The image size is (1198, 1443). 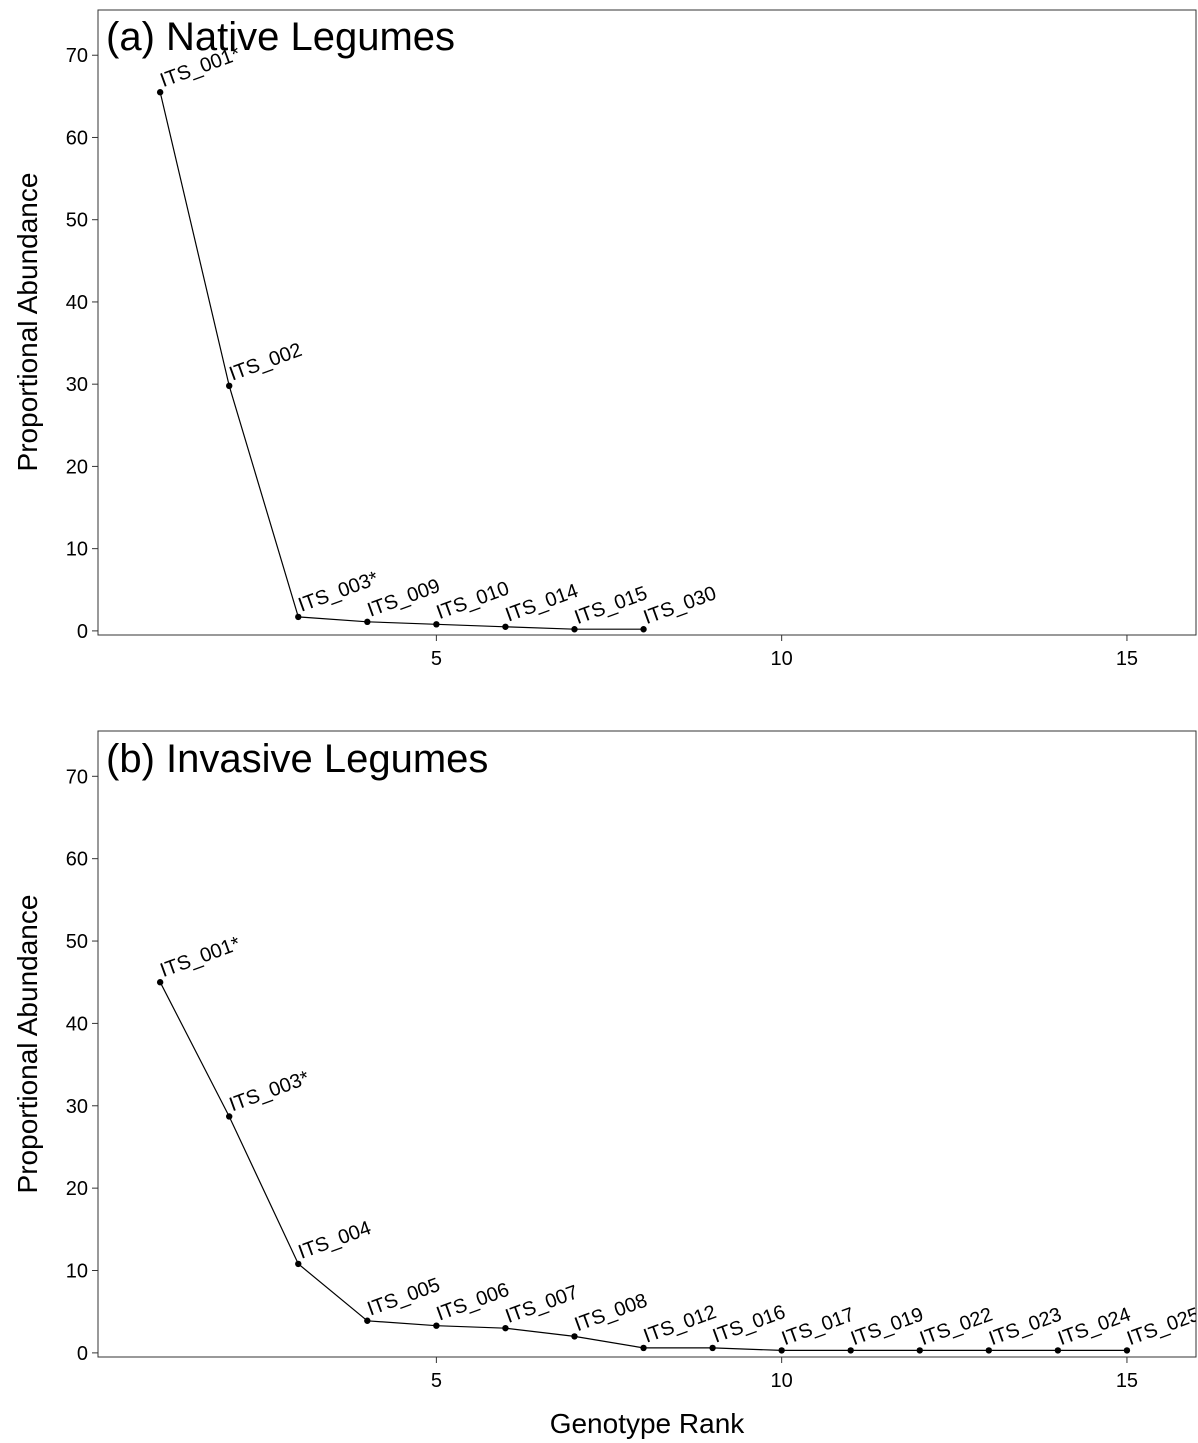 I want to click on panel-a-x-ticks: 5 10 15, so click(x=784, y=652).